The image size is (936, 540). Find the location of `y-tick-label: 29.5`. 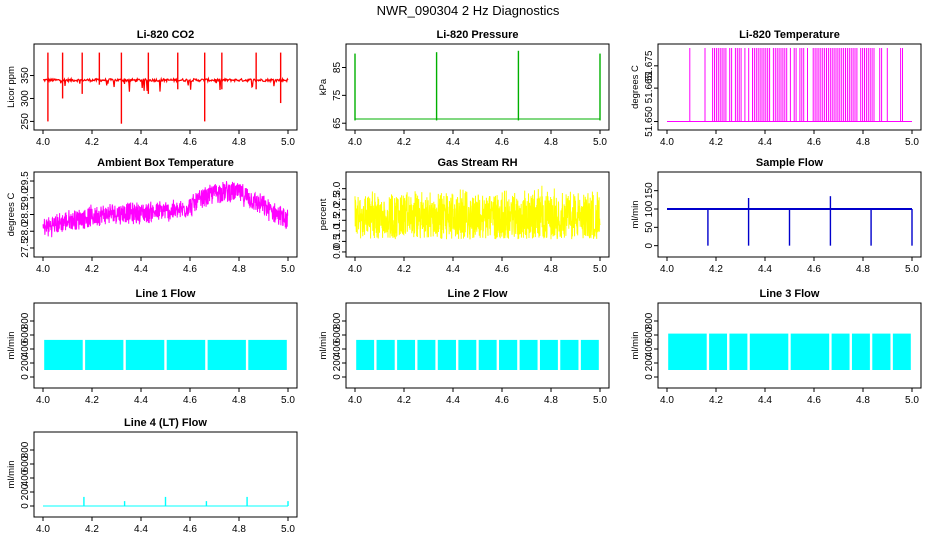

y-tick-label: 29.5 is located at coordinates (25, 181).